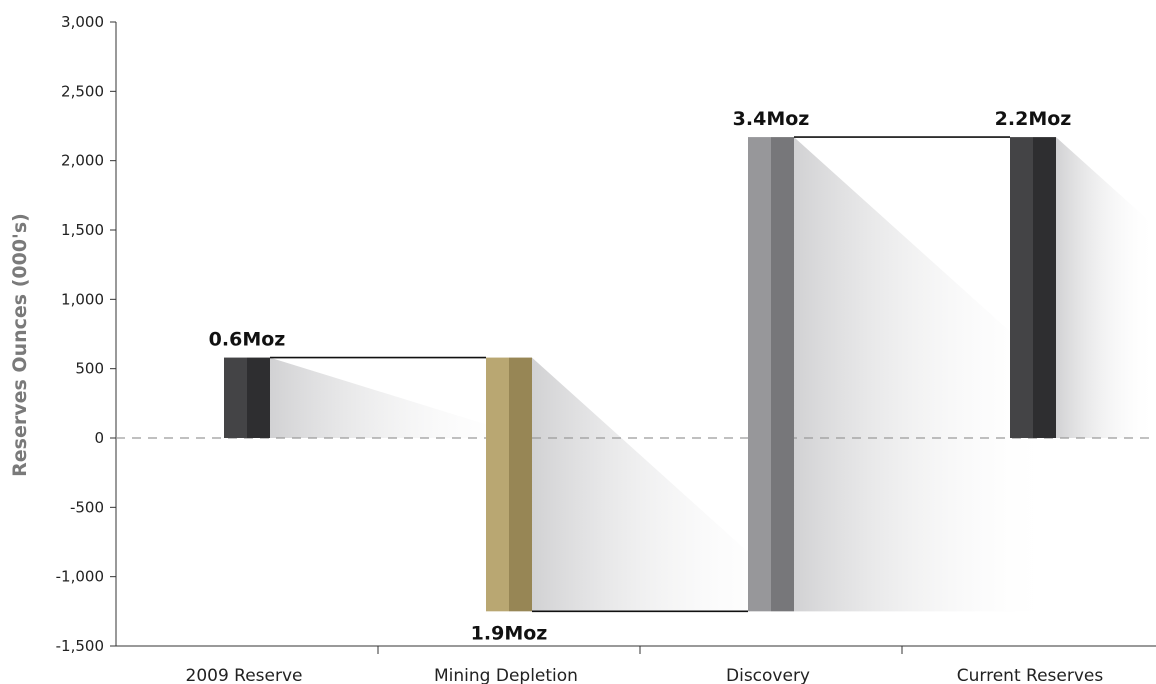  I want to click on bar-1-right-face, so click(258, 397).